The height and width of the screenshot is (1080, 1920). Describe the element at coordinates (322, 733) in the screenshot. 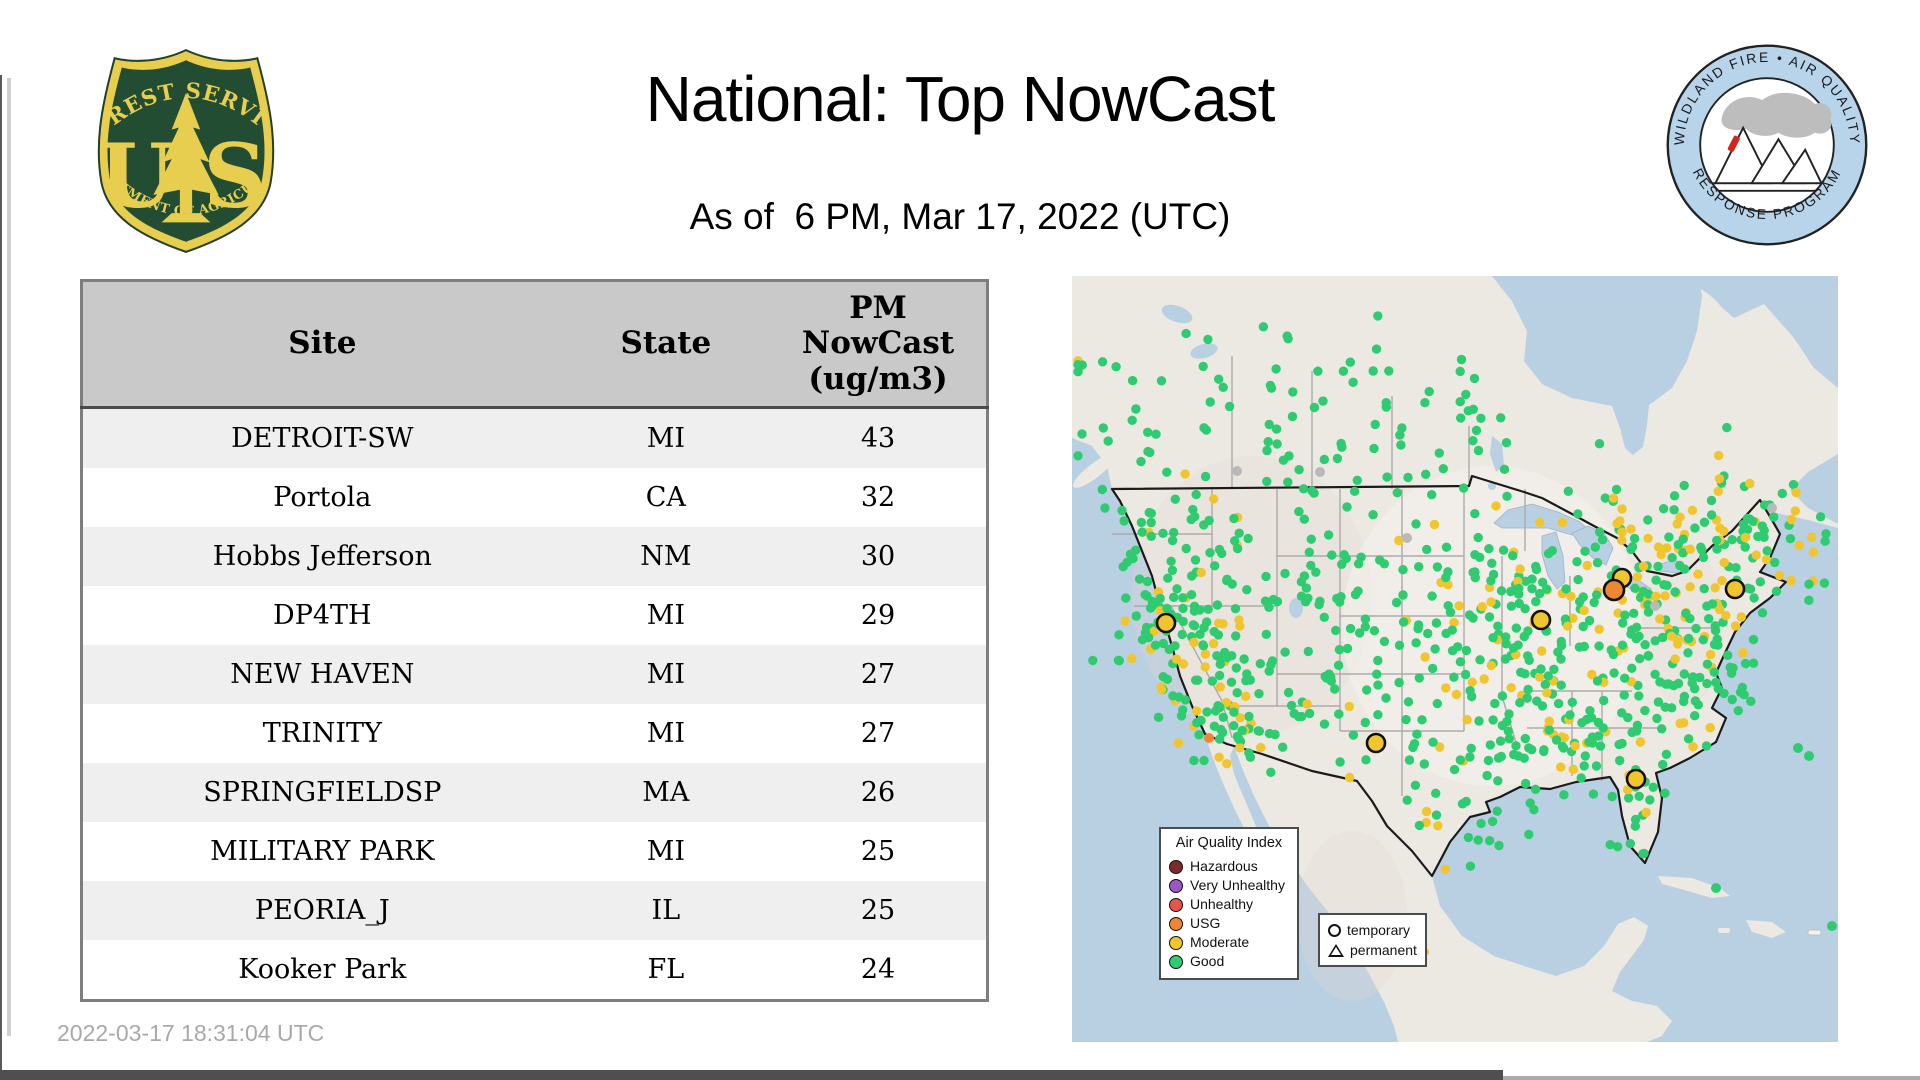

I see `site-cell: TRINITY` at that location.